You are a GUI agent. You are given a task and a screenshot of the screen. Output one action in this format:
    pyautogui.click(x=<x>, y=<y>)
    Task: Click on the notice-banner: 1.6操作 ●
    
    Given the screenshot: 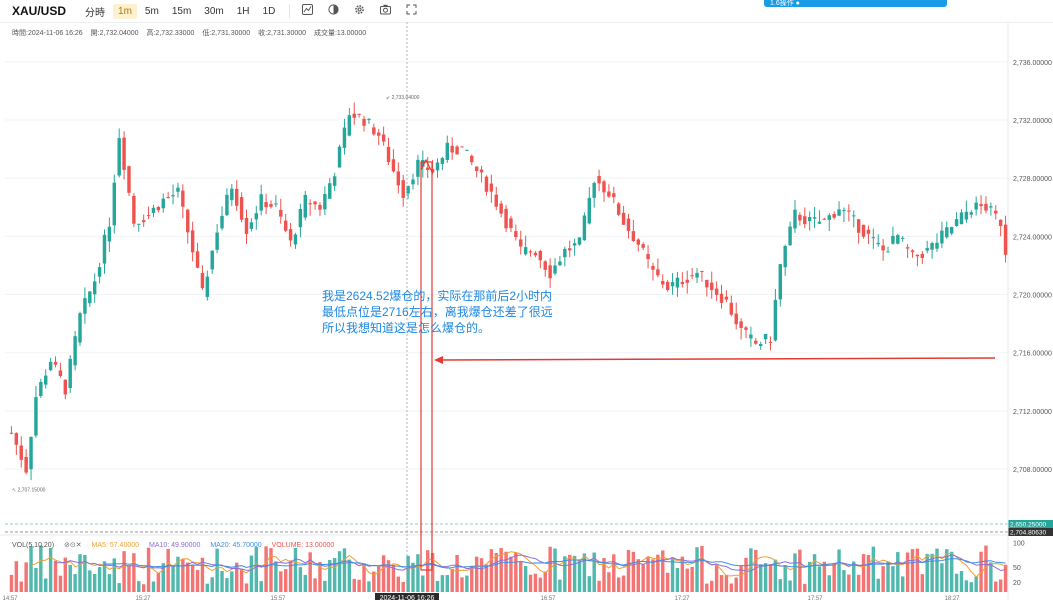 What is the action you would take?
    pyautogui.click(x=855, y=3)
    